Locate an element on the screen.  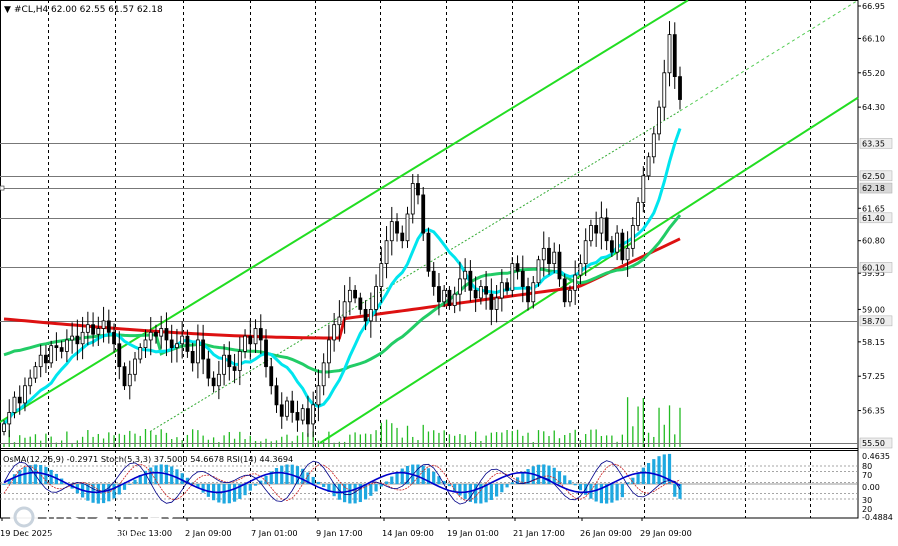
current-price-marker is located at coordinates (2, 188).